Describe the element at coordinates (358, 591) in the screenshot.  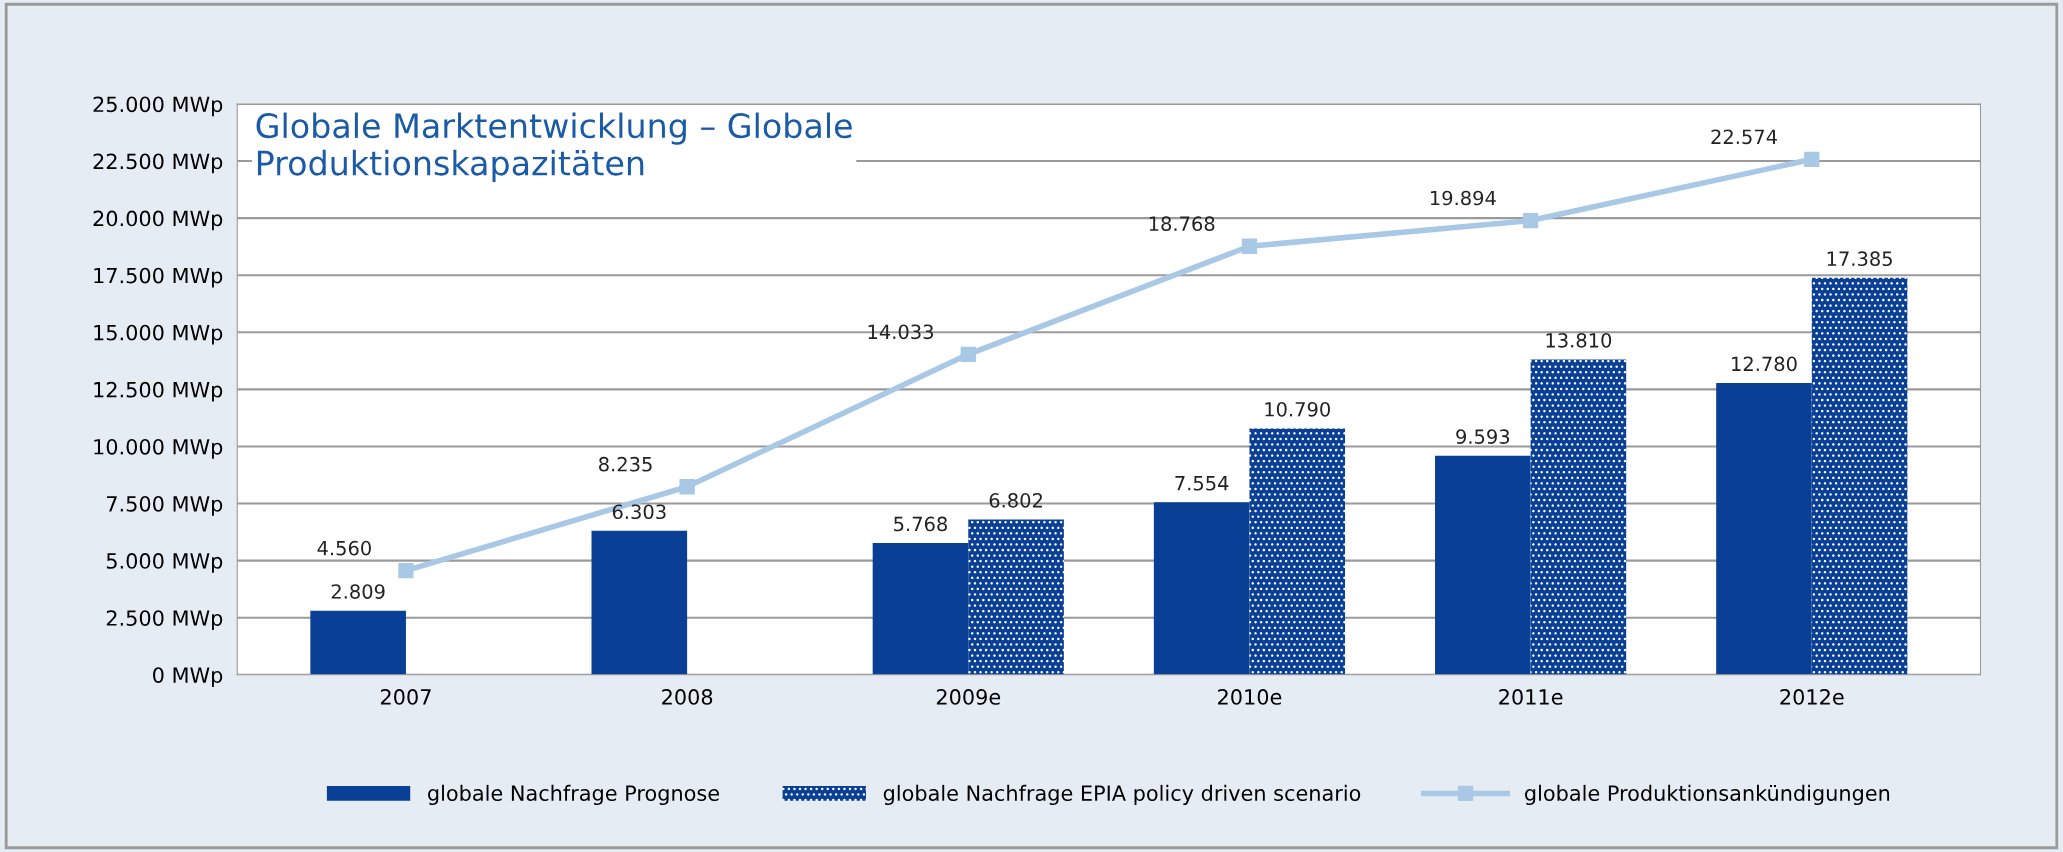
I see `data-label: 2.809` at that location.